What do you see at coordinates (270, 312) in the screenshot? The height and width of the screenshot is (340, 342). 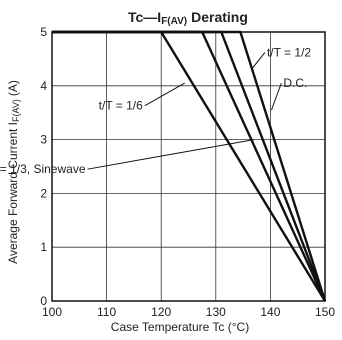 I see `x-tick-label: 140` at bounding box center [270, 312].